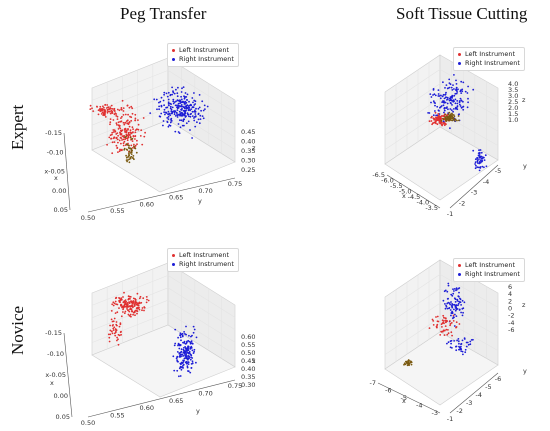  Describe the element at coordinates (254, 148) in the screenshot. I see `z-axis-label: z` at that location.